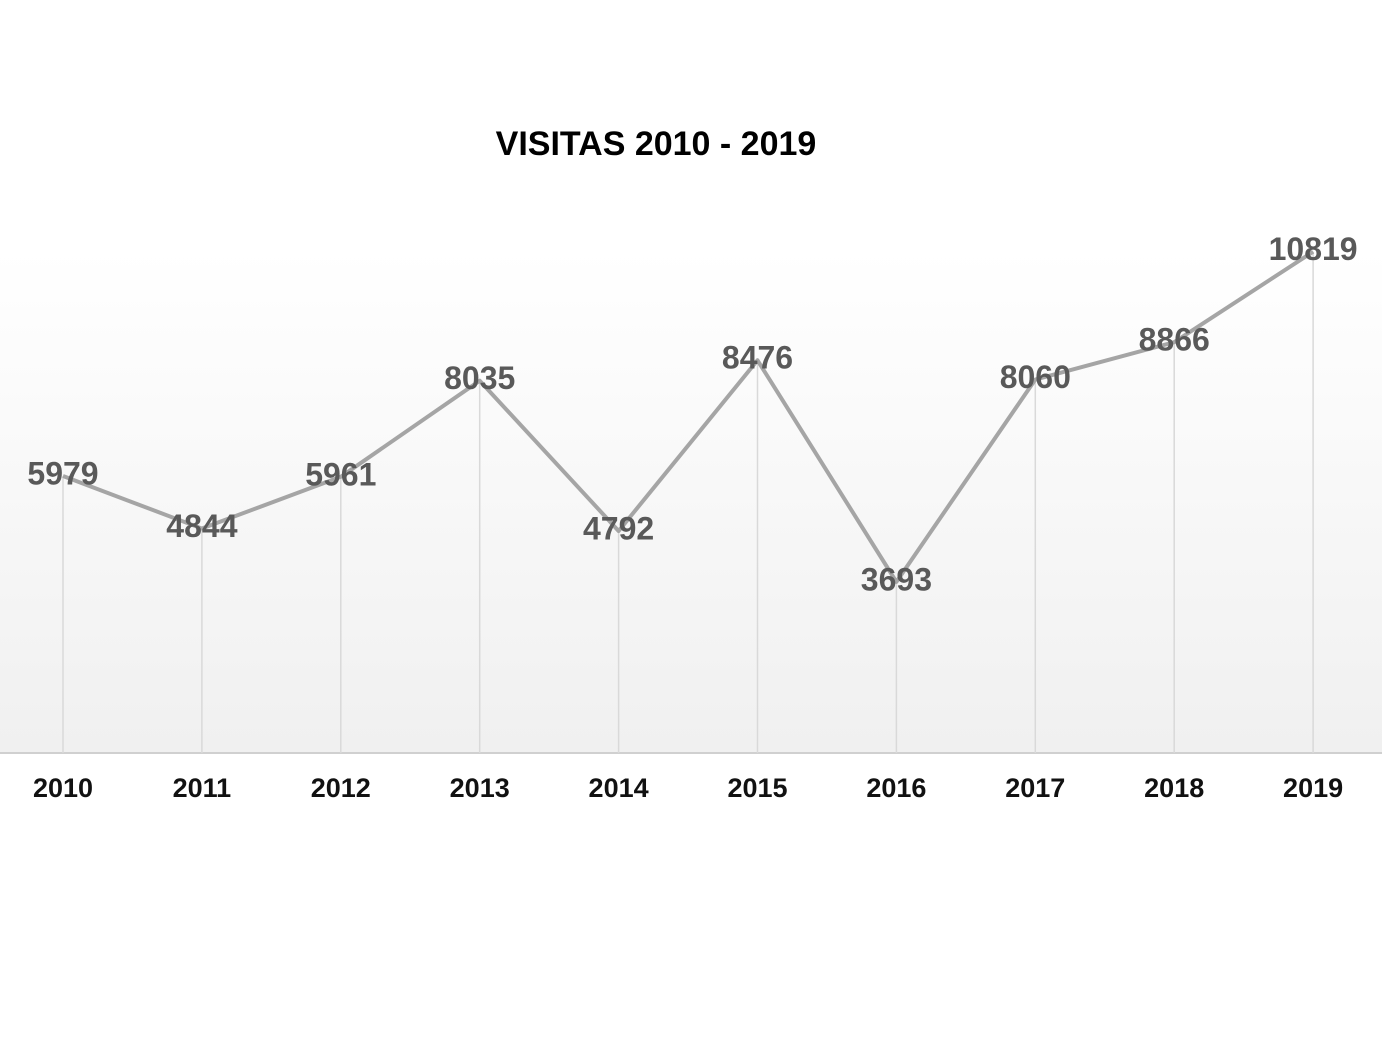 This screenshot has width=1385, height=1039. I want to click on x-tick-label: 2015, so click(757, 788).